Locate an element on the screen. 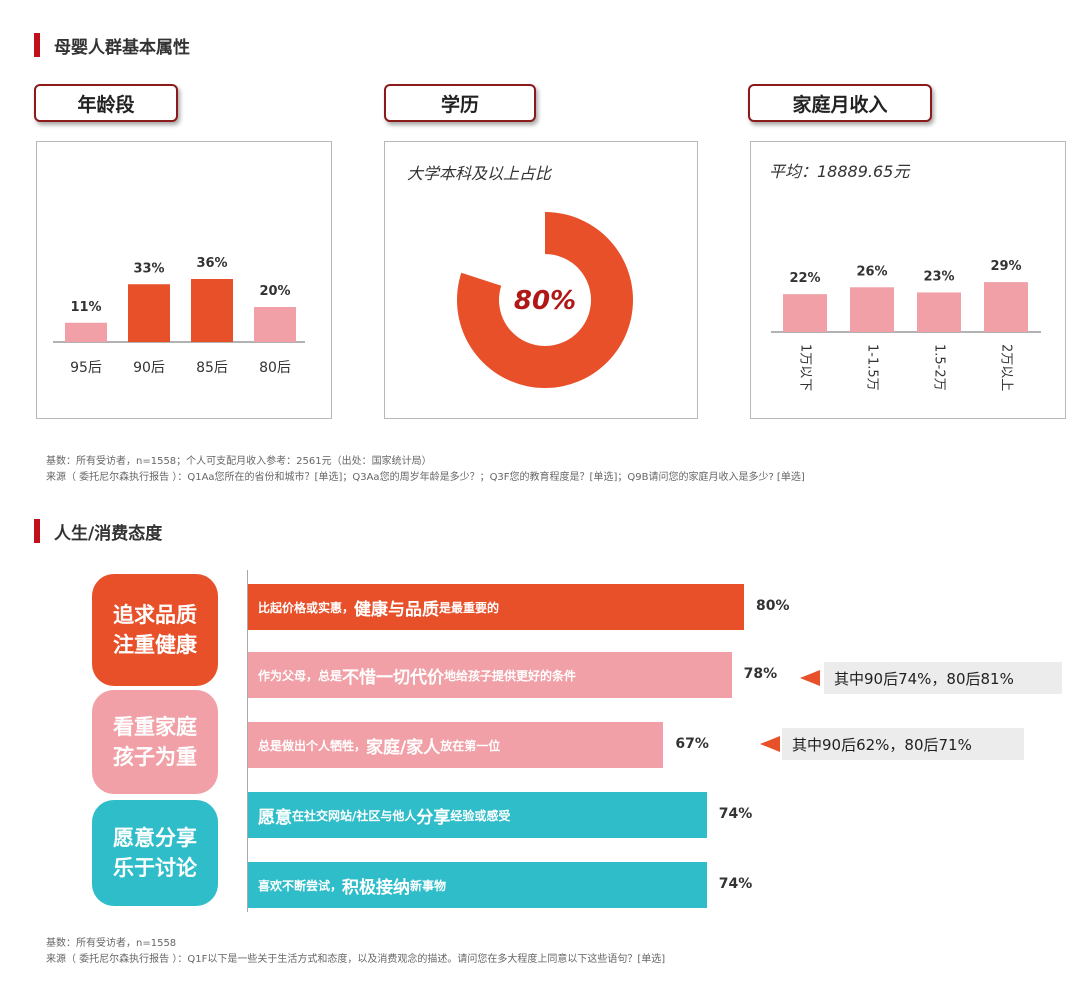  attitude-bar: 作为父母，总是 不惜一切代价 地给孩子提供更好的条件 is located at coordinates (490, 675).